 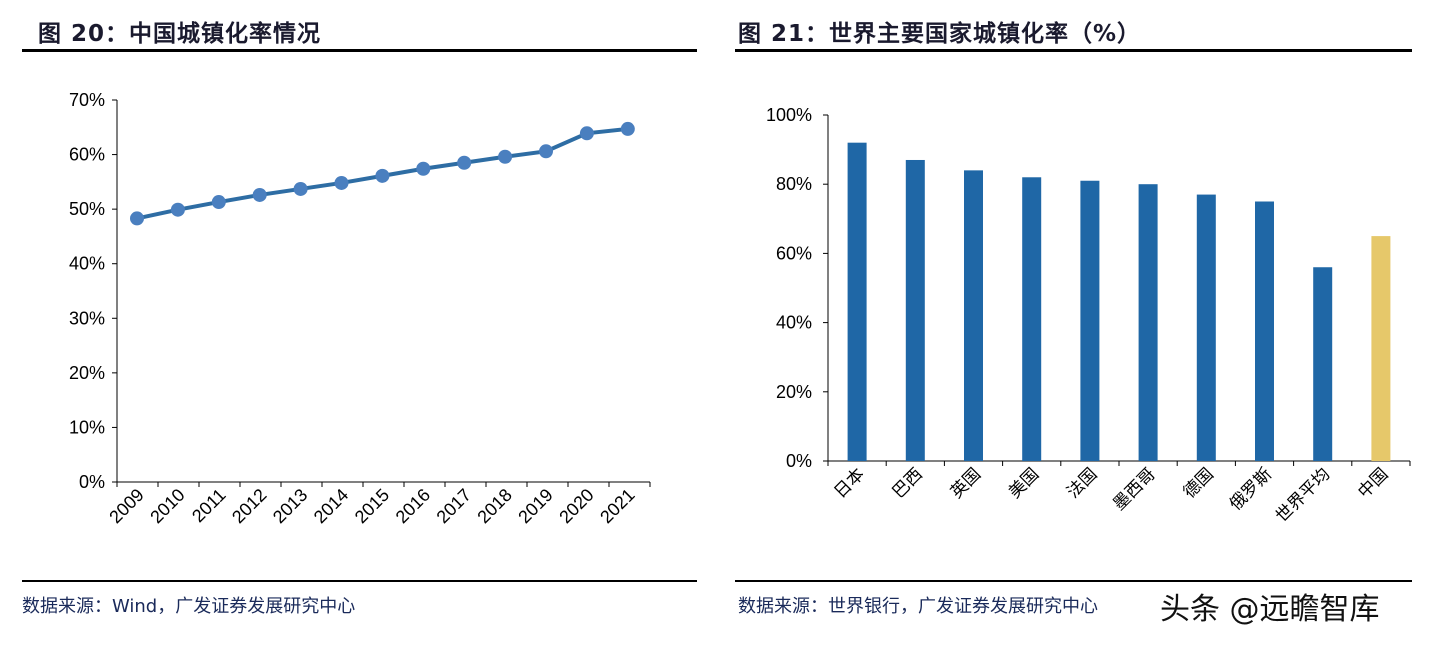 I want to click on y-tick-label-left: 70%, so click(x=87, y=100).